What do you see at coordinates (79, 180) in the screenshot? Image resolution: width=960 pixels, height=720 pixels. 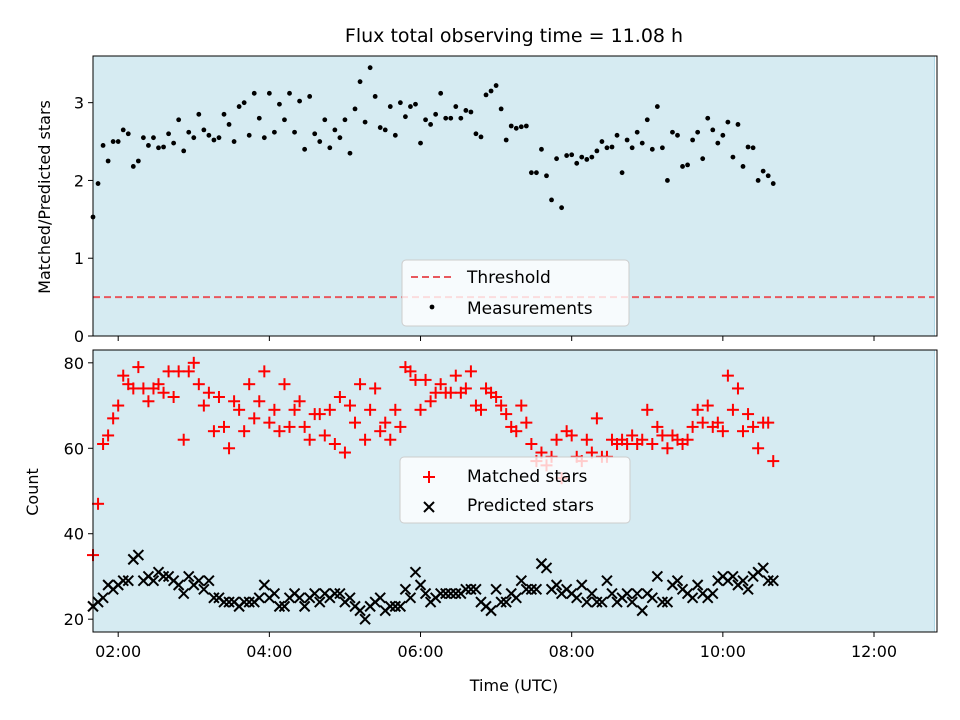 I see `y-tick-label: 2` at bounding box center [79, 180].